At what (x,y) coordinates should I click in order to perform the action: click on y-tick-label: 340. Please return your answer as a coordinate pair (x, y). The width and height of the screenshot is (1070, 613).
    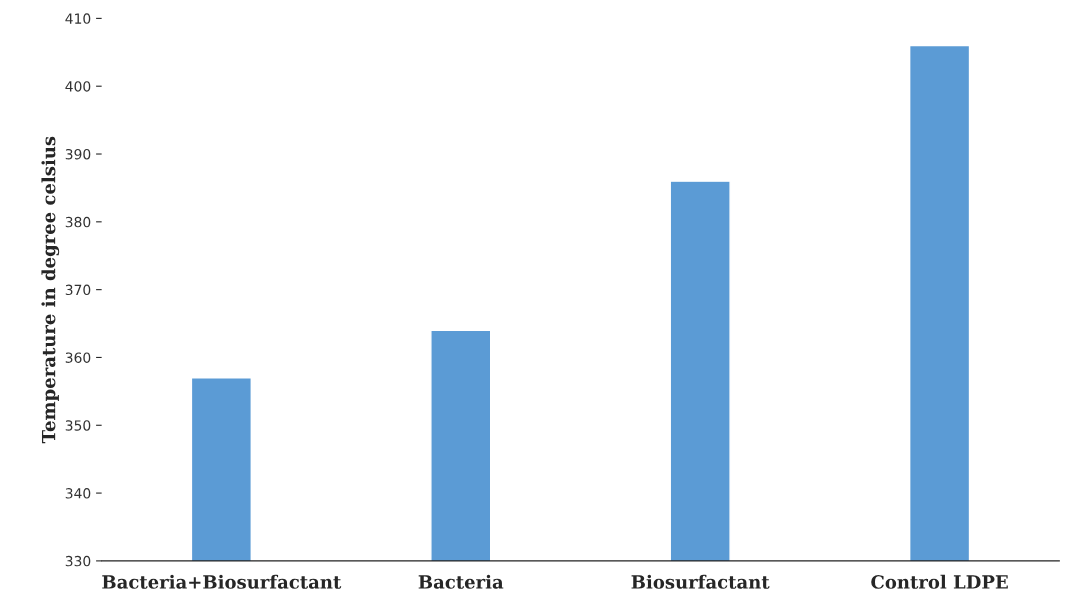
    Looking at the image, I should click on (78, 493).